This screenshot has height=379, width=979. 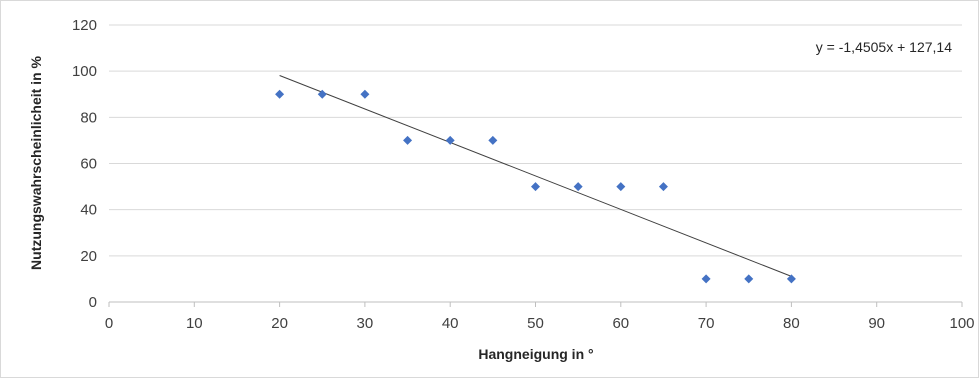 What do you see at coordinates (961, 323) in the screenshot?
I see `x-tick-label: 100` at bounding box center [961, 323].